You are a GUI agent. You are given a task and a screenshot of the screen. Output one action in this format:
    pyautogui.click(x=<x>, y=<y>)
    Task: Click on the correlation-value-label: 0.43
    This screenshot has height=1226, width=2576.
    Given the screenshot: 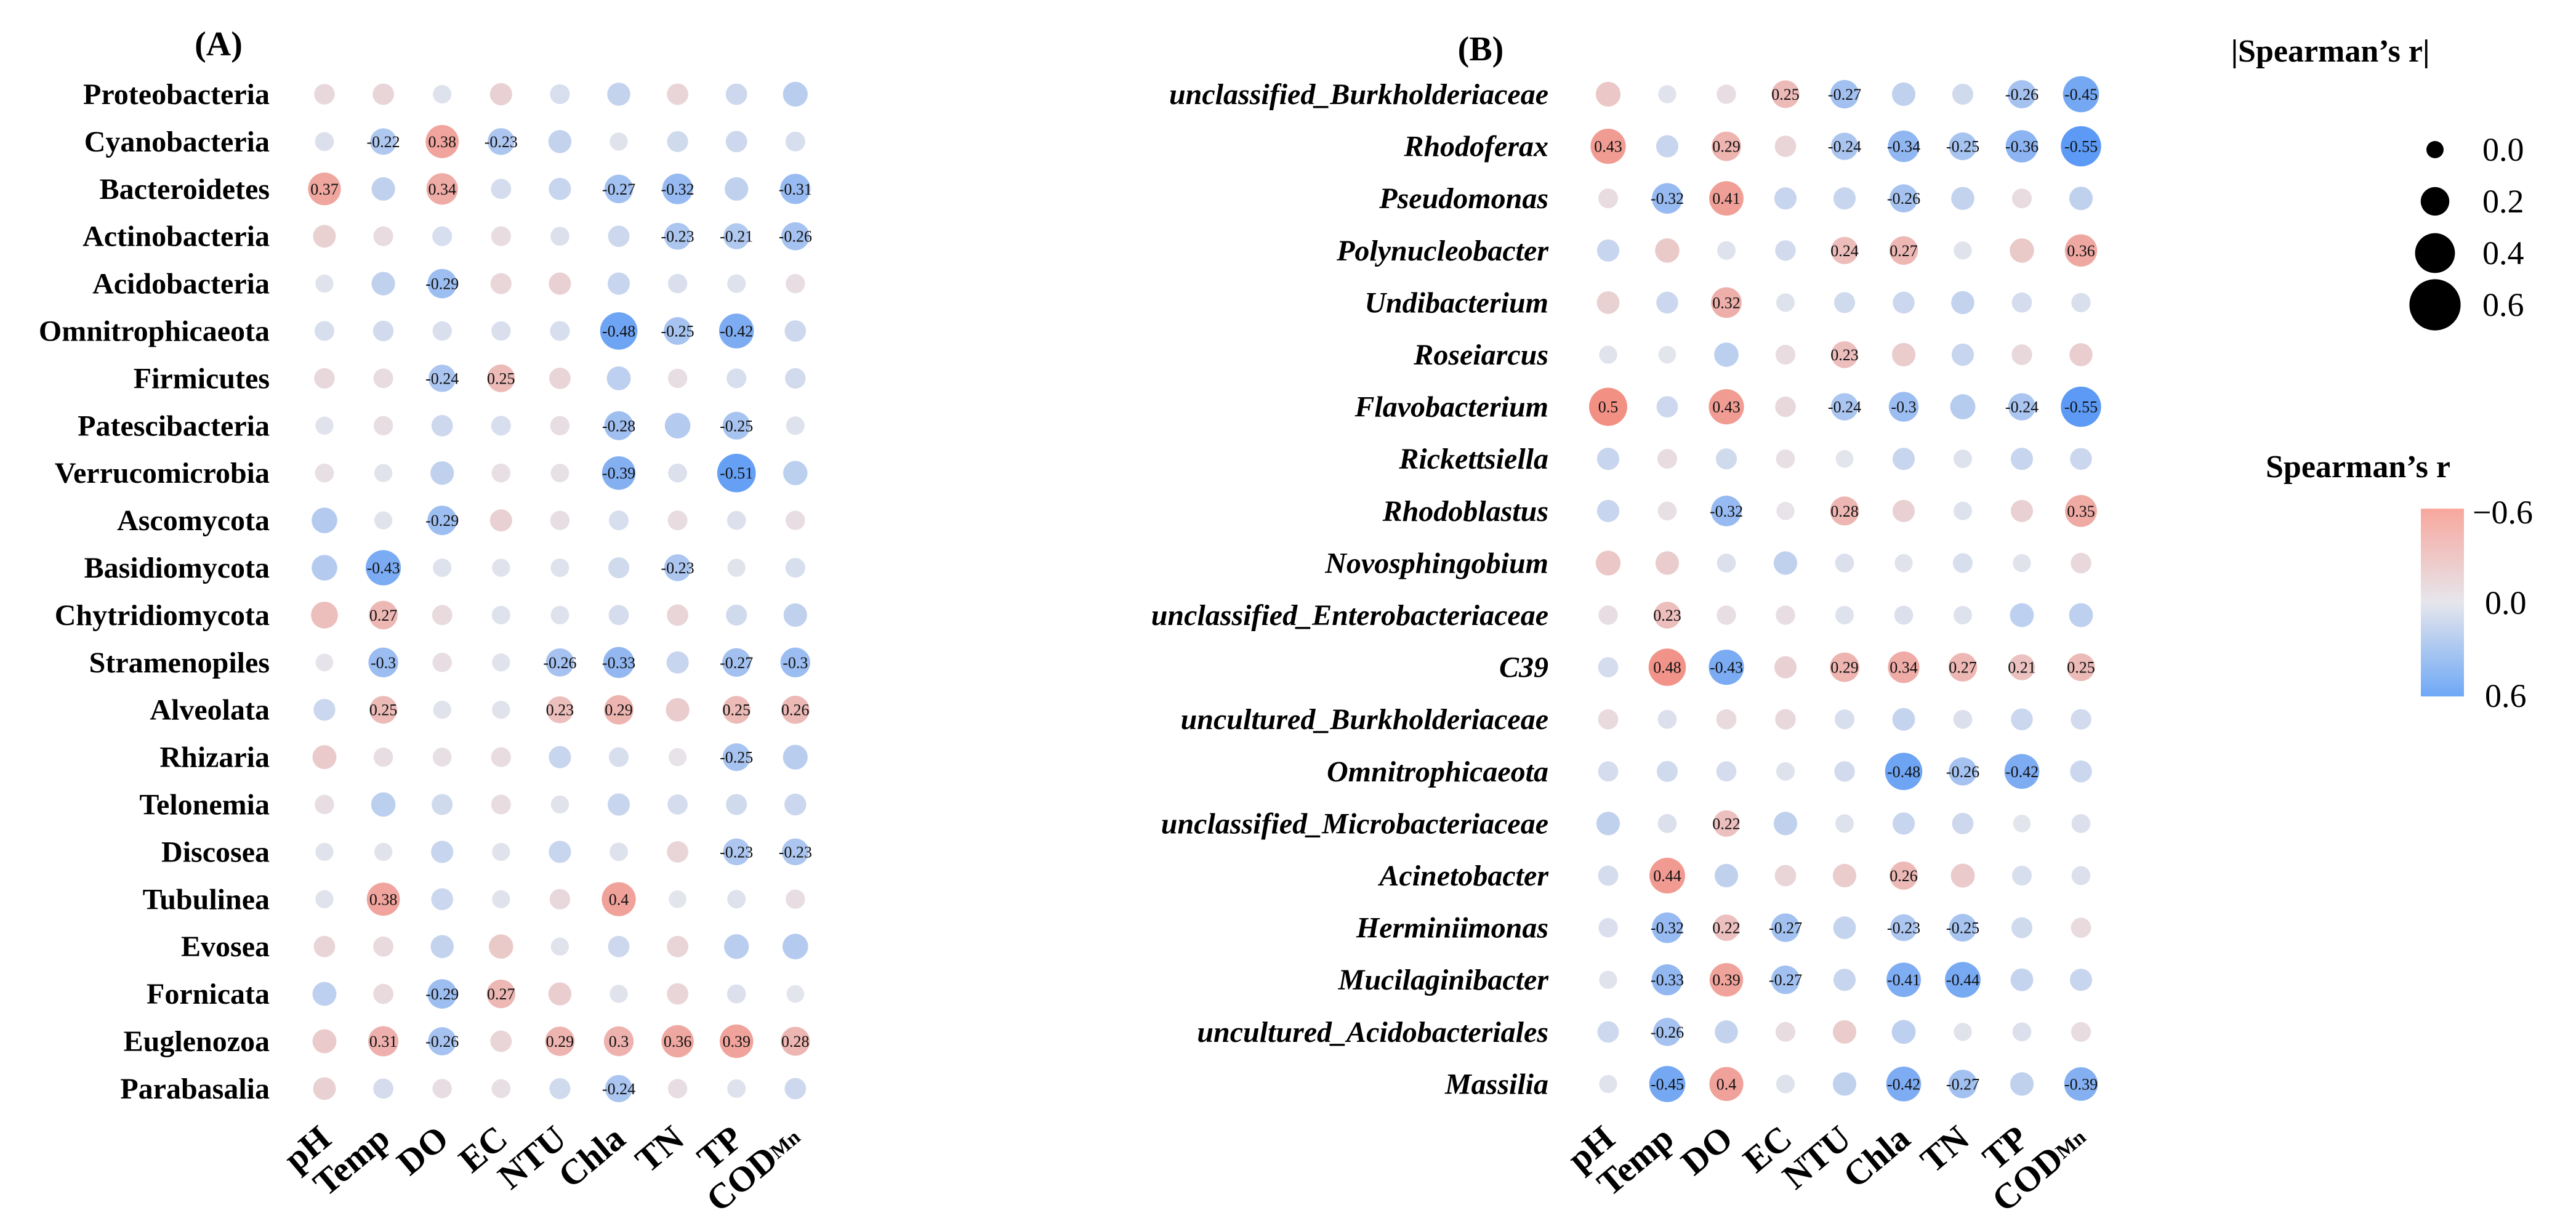 What is the action you would take?
    pyautogui.click(x=1608, y=147)
    